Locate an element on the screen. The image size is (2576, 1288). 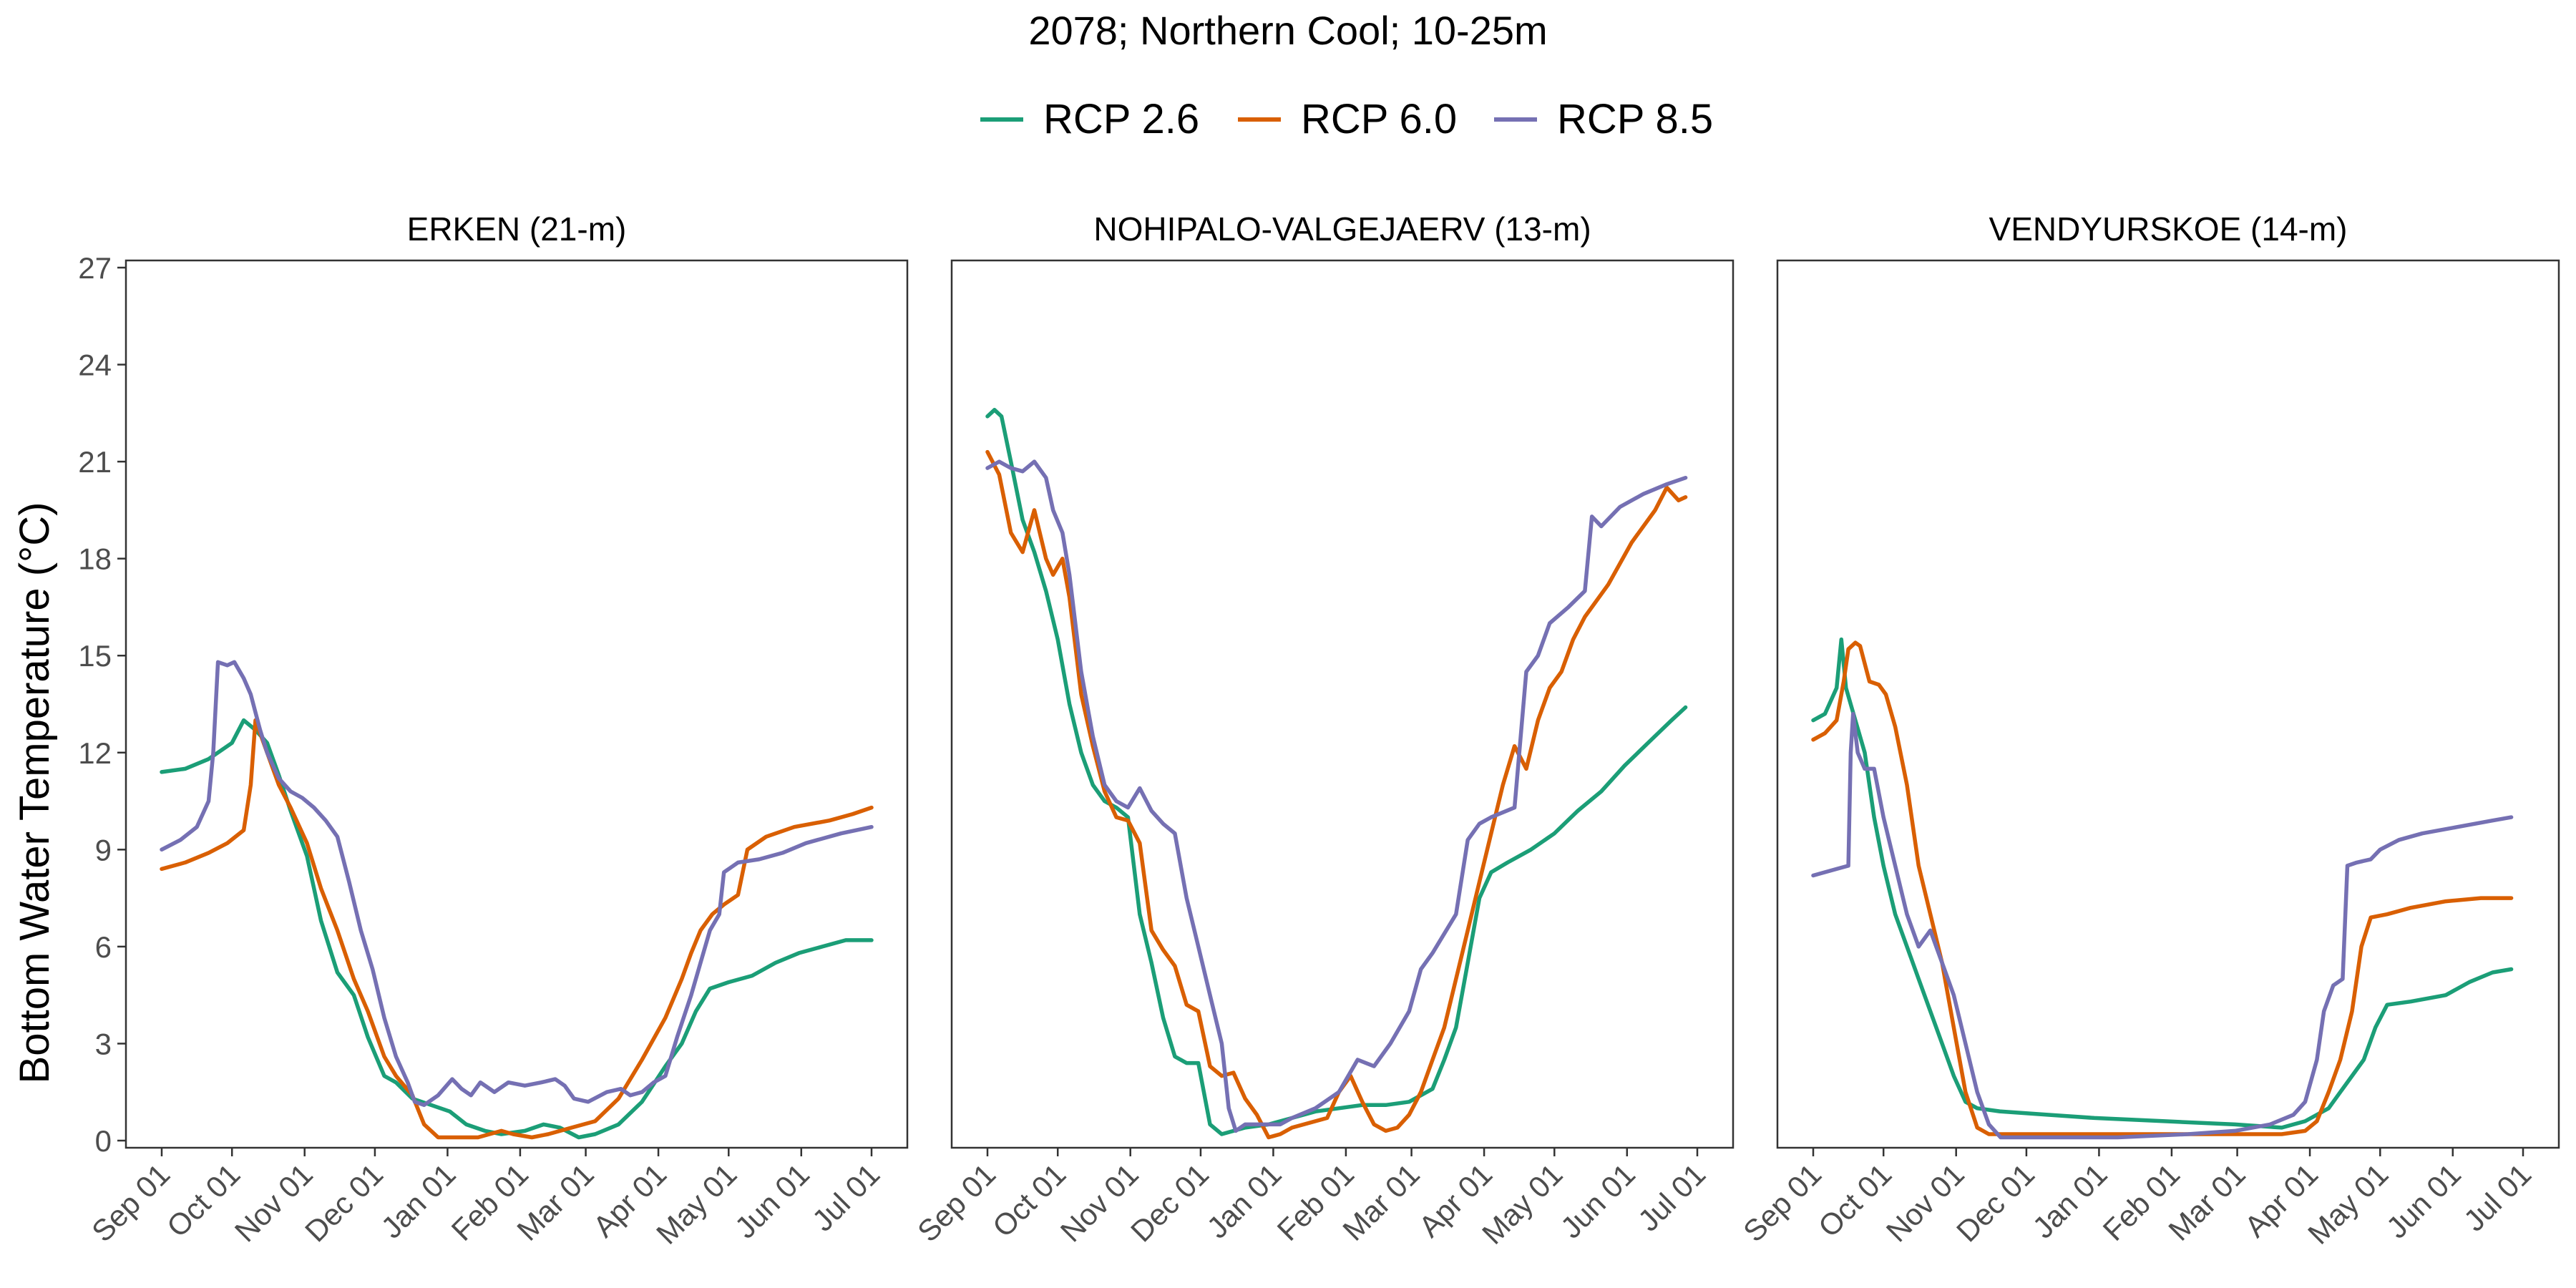
figure-title: 2078; Northern Cool; 10-25m is located at coordinates (1287, 30).